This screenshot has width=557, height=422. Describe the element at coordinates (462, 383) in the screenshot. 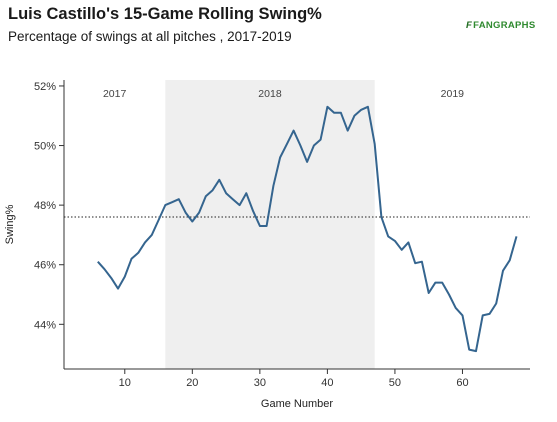

I see `x-tick-label: 60` at that location.